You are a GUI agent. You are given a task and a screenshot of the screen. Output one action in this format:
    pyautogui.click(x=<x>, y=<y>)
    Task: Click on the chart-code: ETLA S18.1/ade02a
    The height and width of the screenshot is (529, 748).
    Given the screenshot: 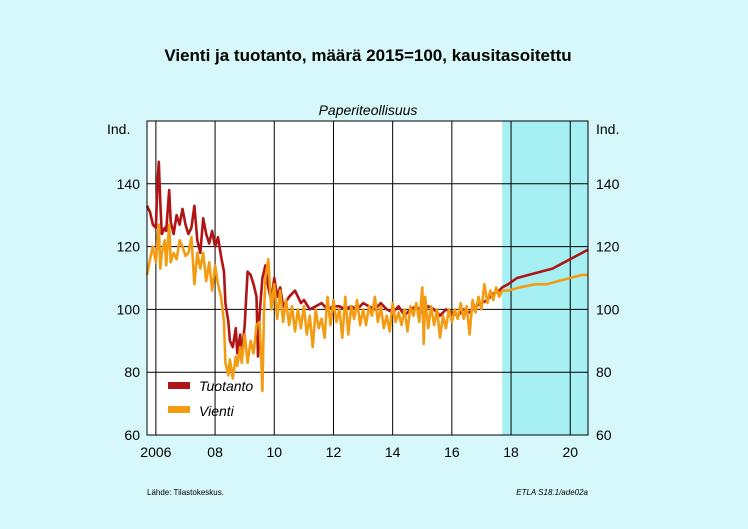 What is the action you would take?
    pyautogui.click(x=552, y=492)
    